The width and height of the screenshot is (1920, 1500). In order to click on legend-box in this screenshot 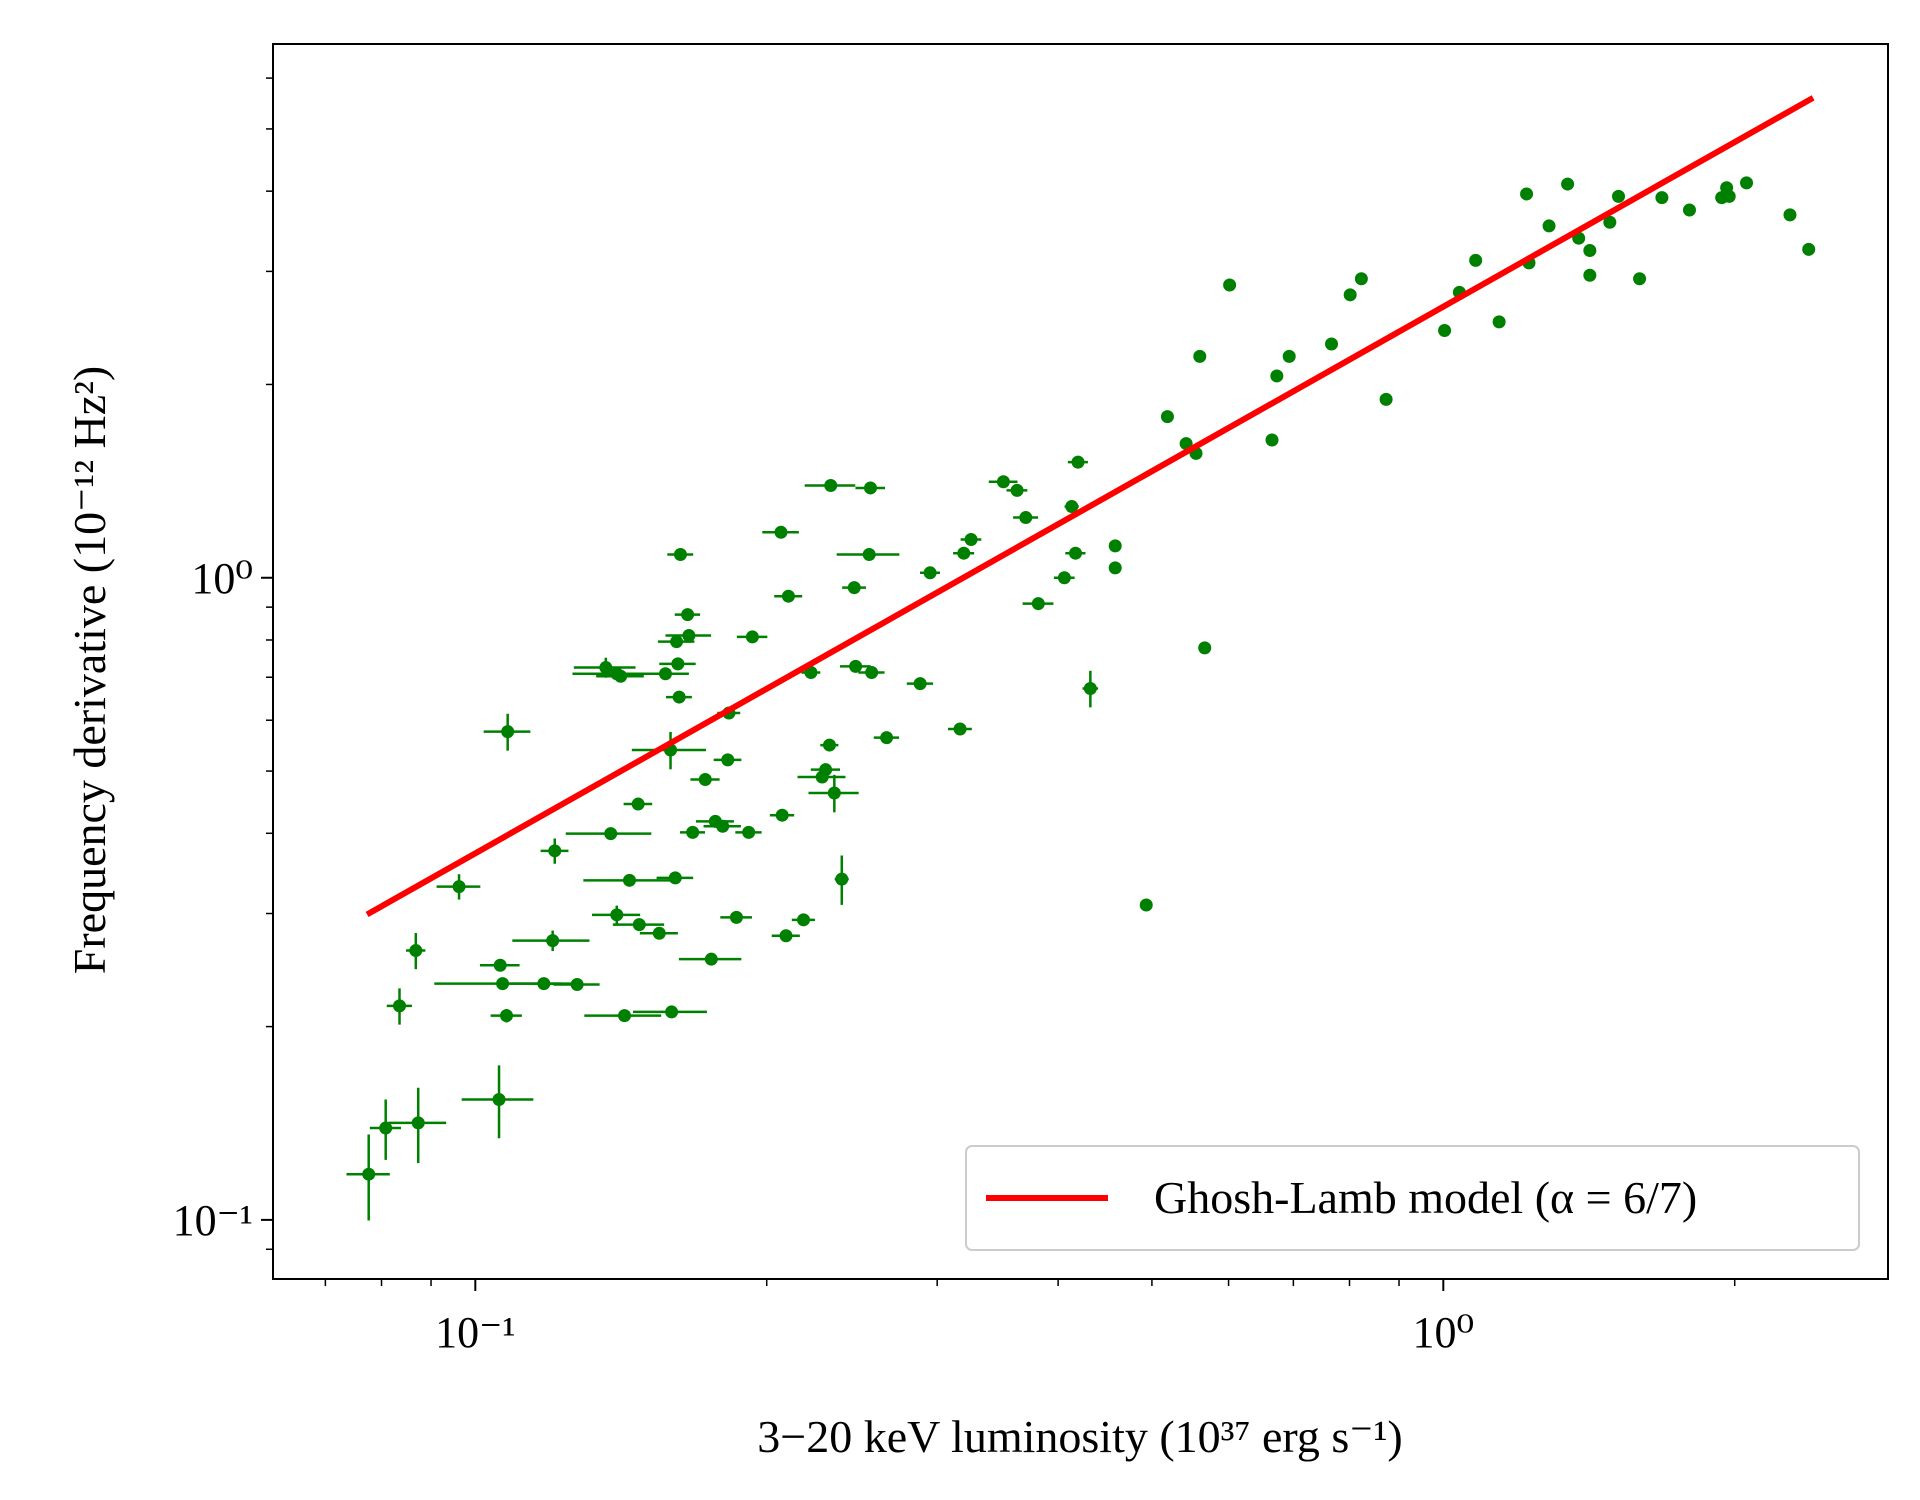, I will do `click(1412, 1198)`.